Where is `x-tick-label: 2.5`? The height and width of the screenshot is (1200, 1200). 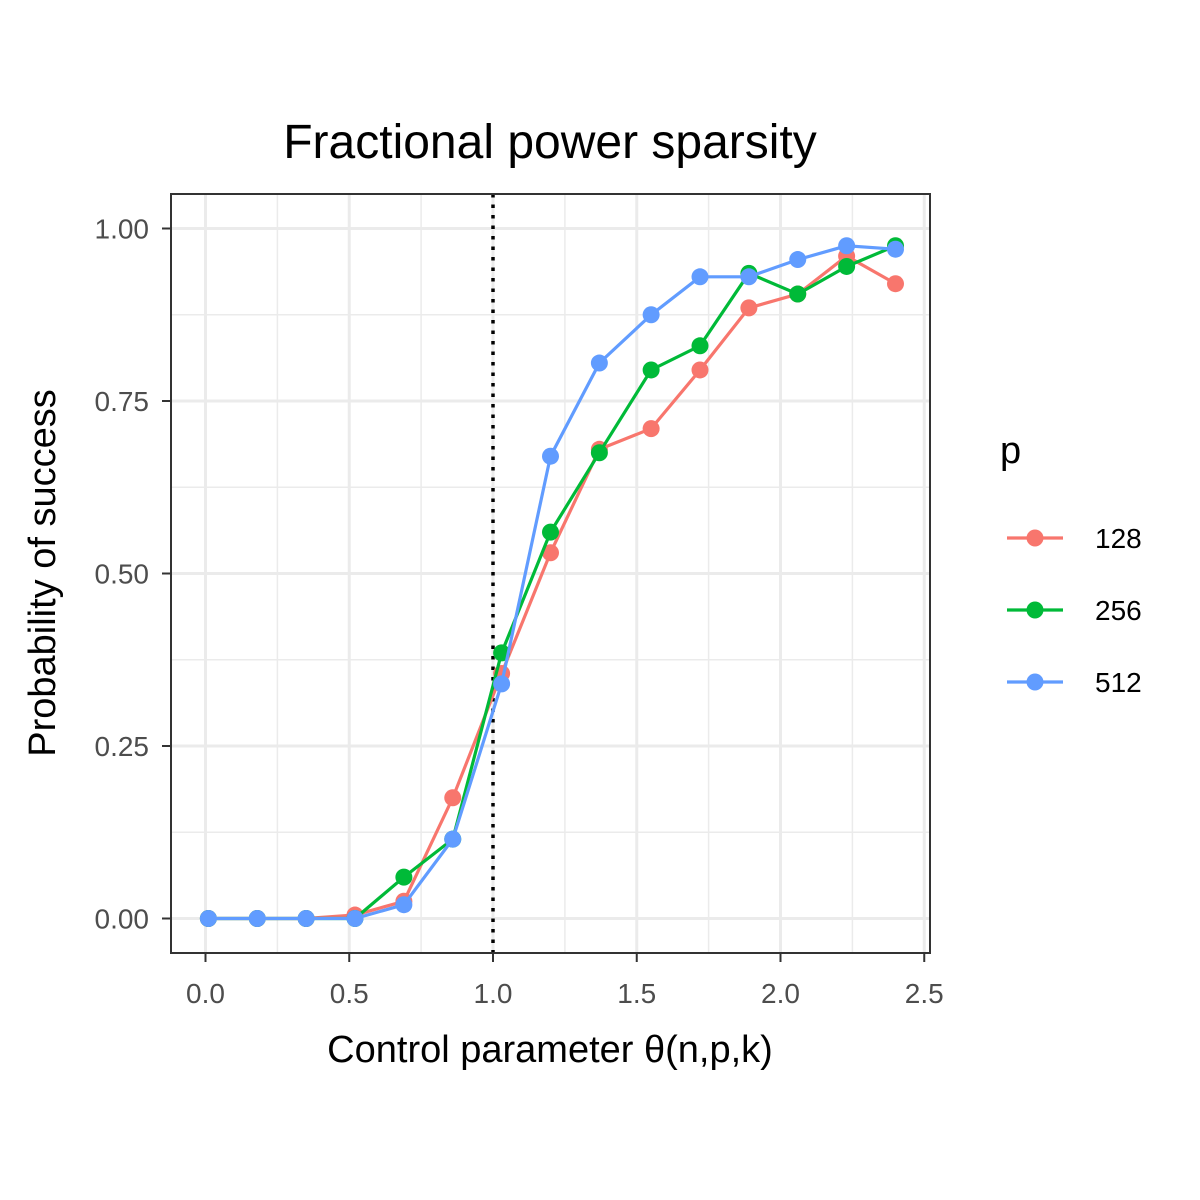 x-tick-label: 2.5 is located at coordinates (924, 993).